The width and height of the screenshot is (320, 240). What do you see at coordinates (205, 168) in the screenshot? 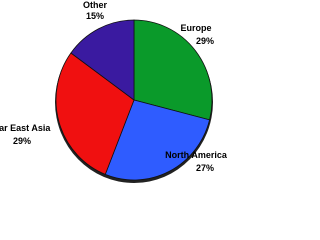
I see `slice-value-label: 27%` at bounding box center [205, 168].